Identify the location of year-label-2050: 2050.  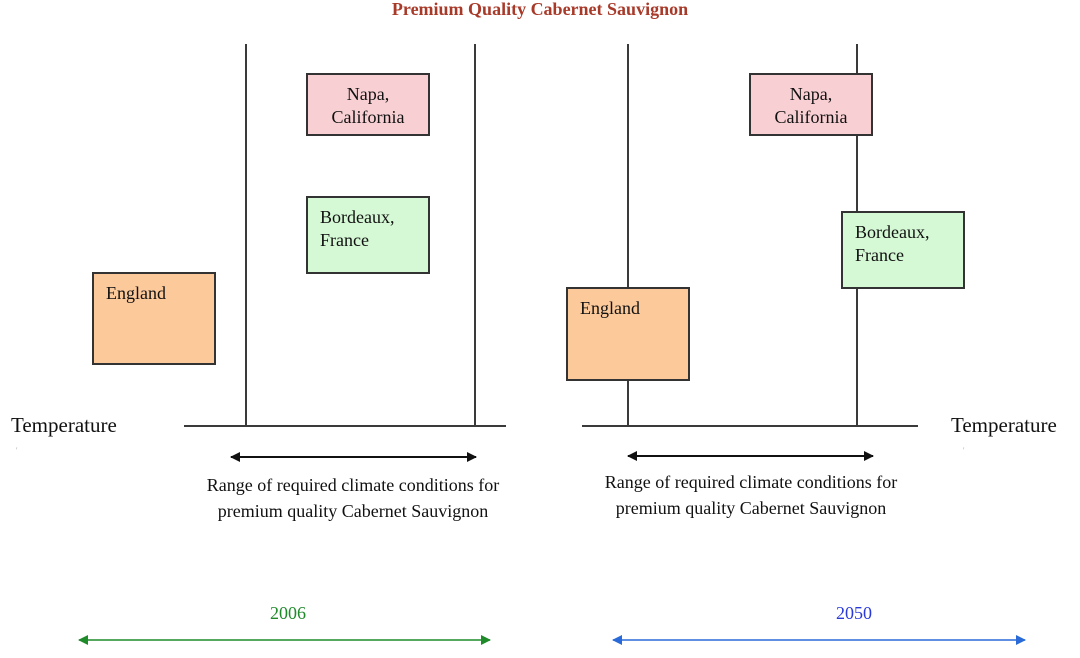
(854, 613).